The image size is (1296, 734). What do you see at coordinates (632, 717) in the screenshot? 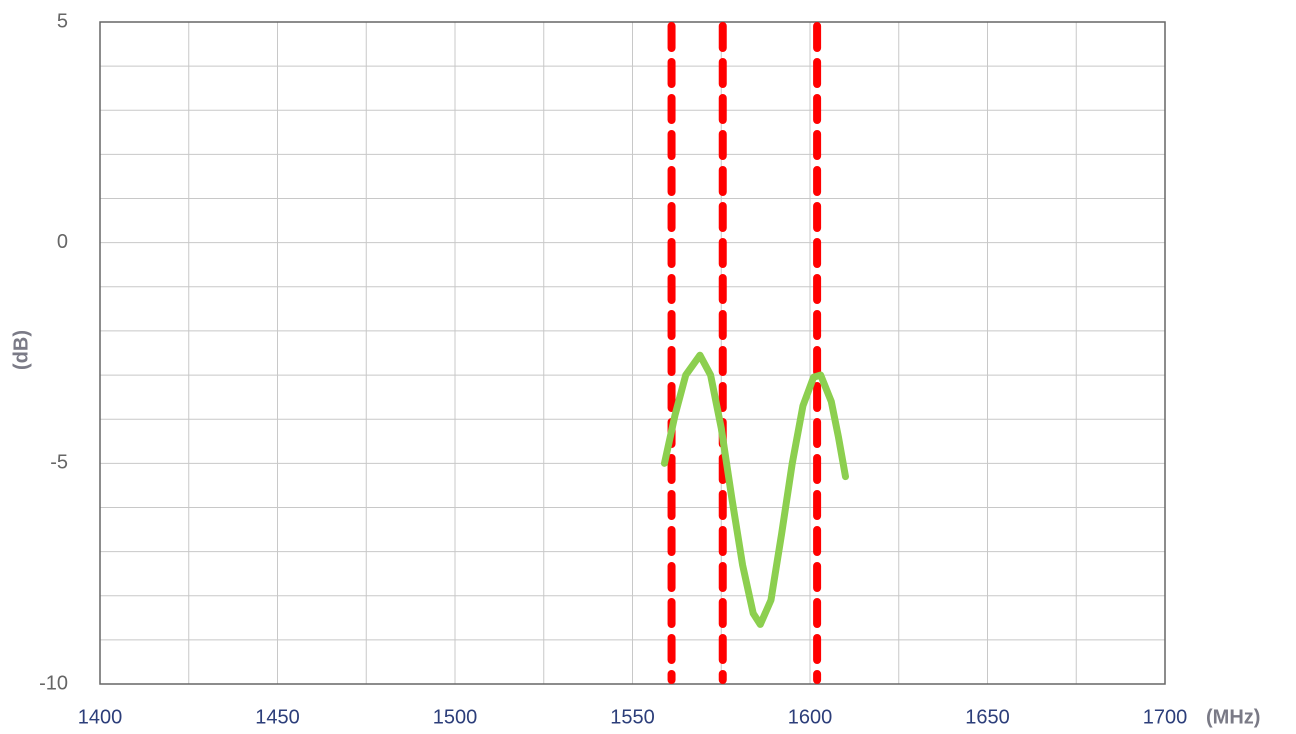
I see `x-tick-label: 1550` at bounding box center [632, 717].